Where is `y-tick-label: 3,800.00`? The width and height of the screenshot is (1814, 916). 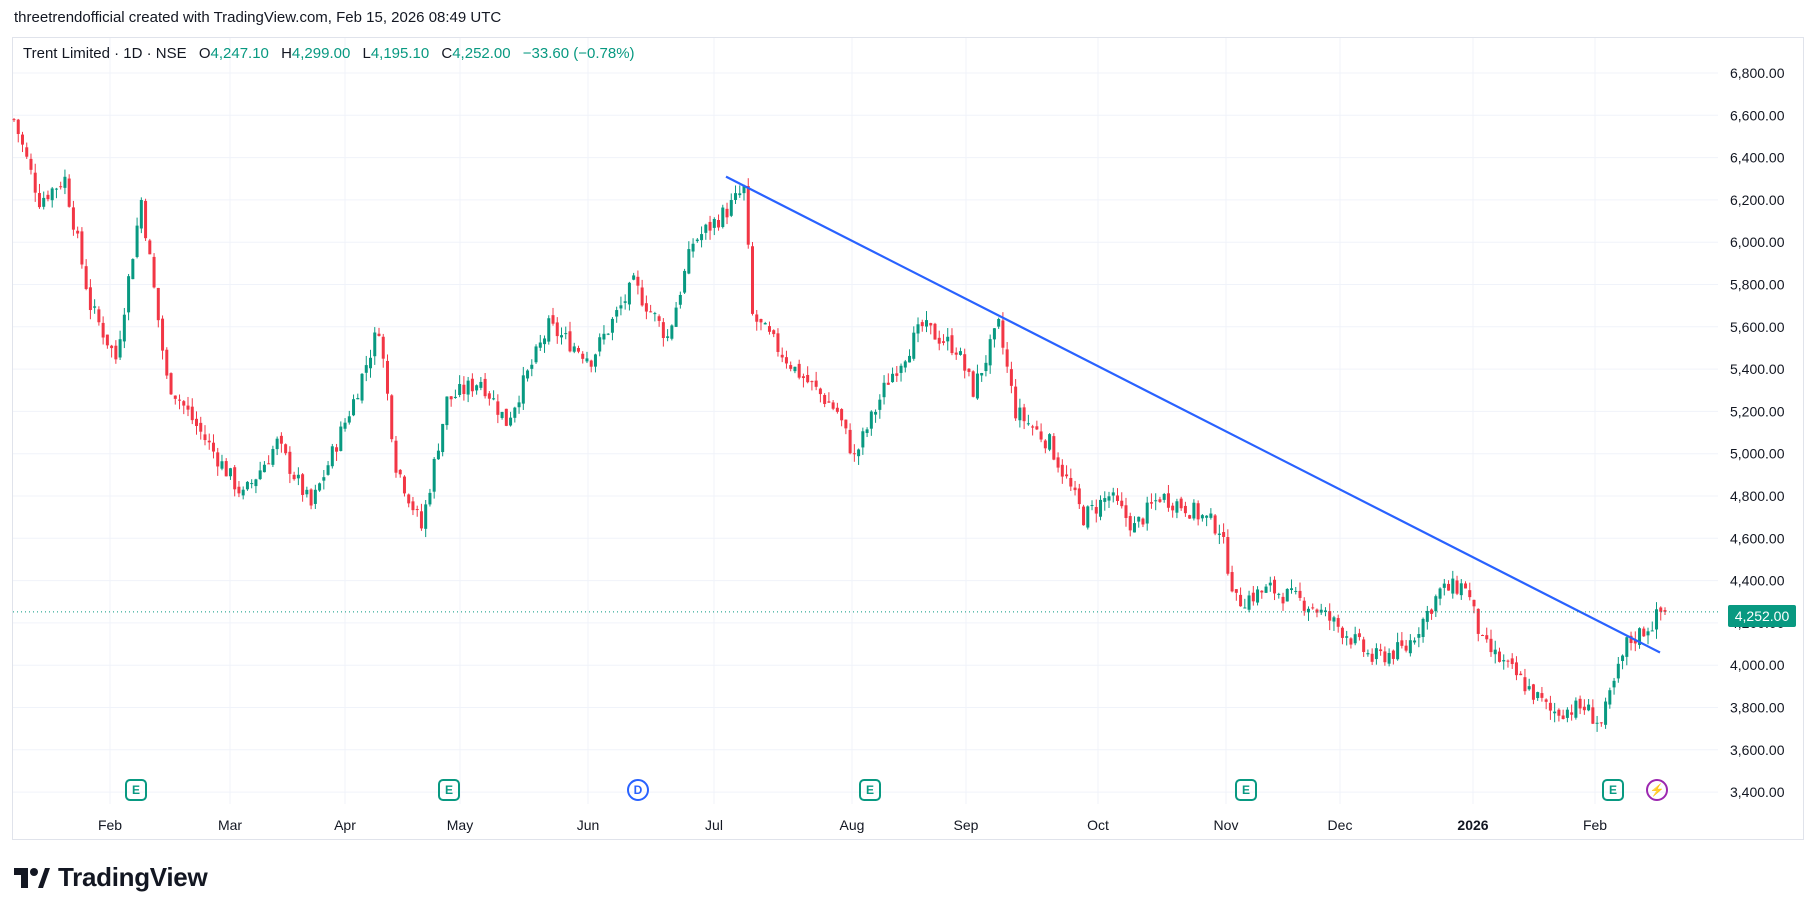 y-tick-label: 3,800.00 is located at coordinates (1757, 708).